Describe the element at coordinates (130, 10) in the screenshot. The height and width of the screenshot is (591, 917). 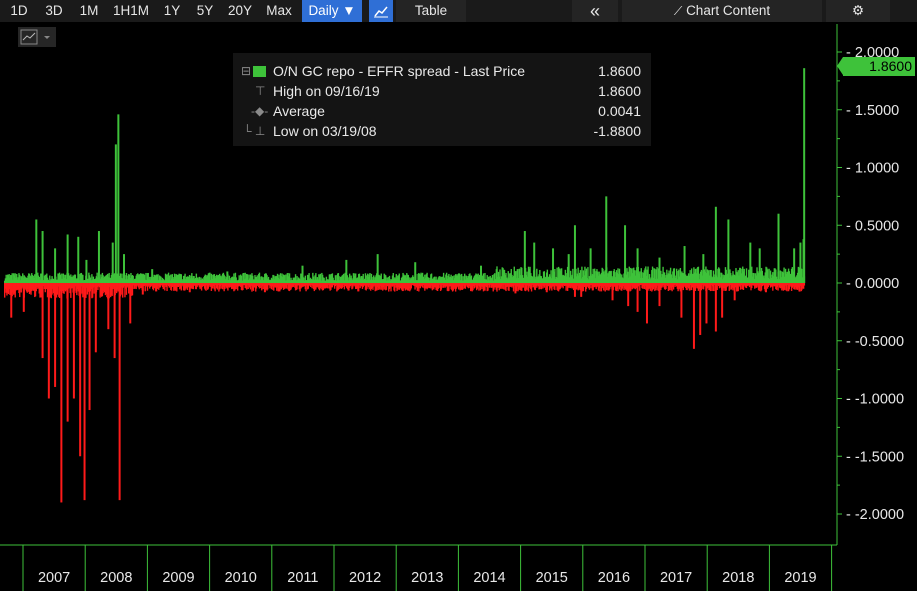
I see `range-1h1m-button: 1H1M` at that location.